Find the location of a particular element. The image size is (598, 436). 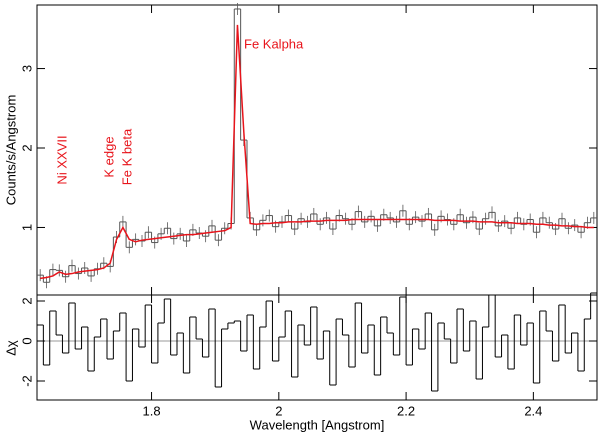

x-tick-label: 1.8 is located at coordinates (152, 410).